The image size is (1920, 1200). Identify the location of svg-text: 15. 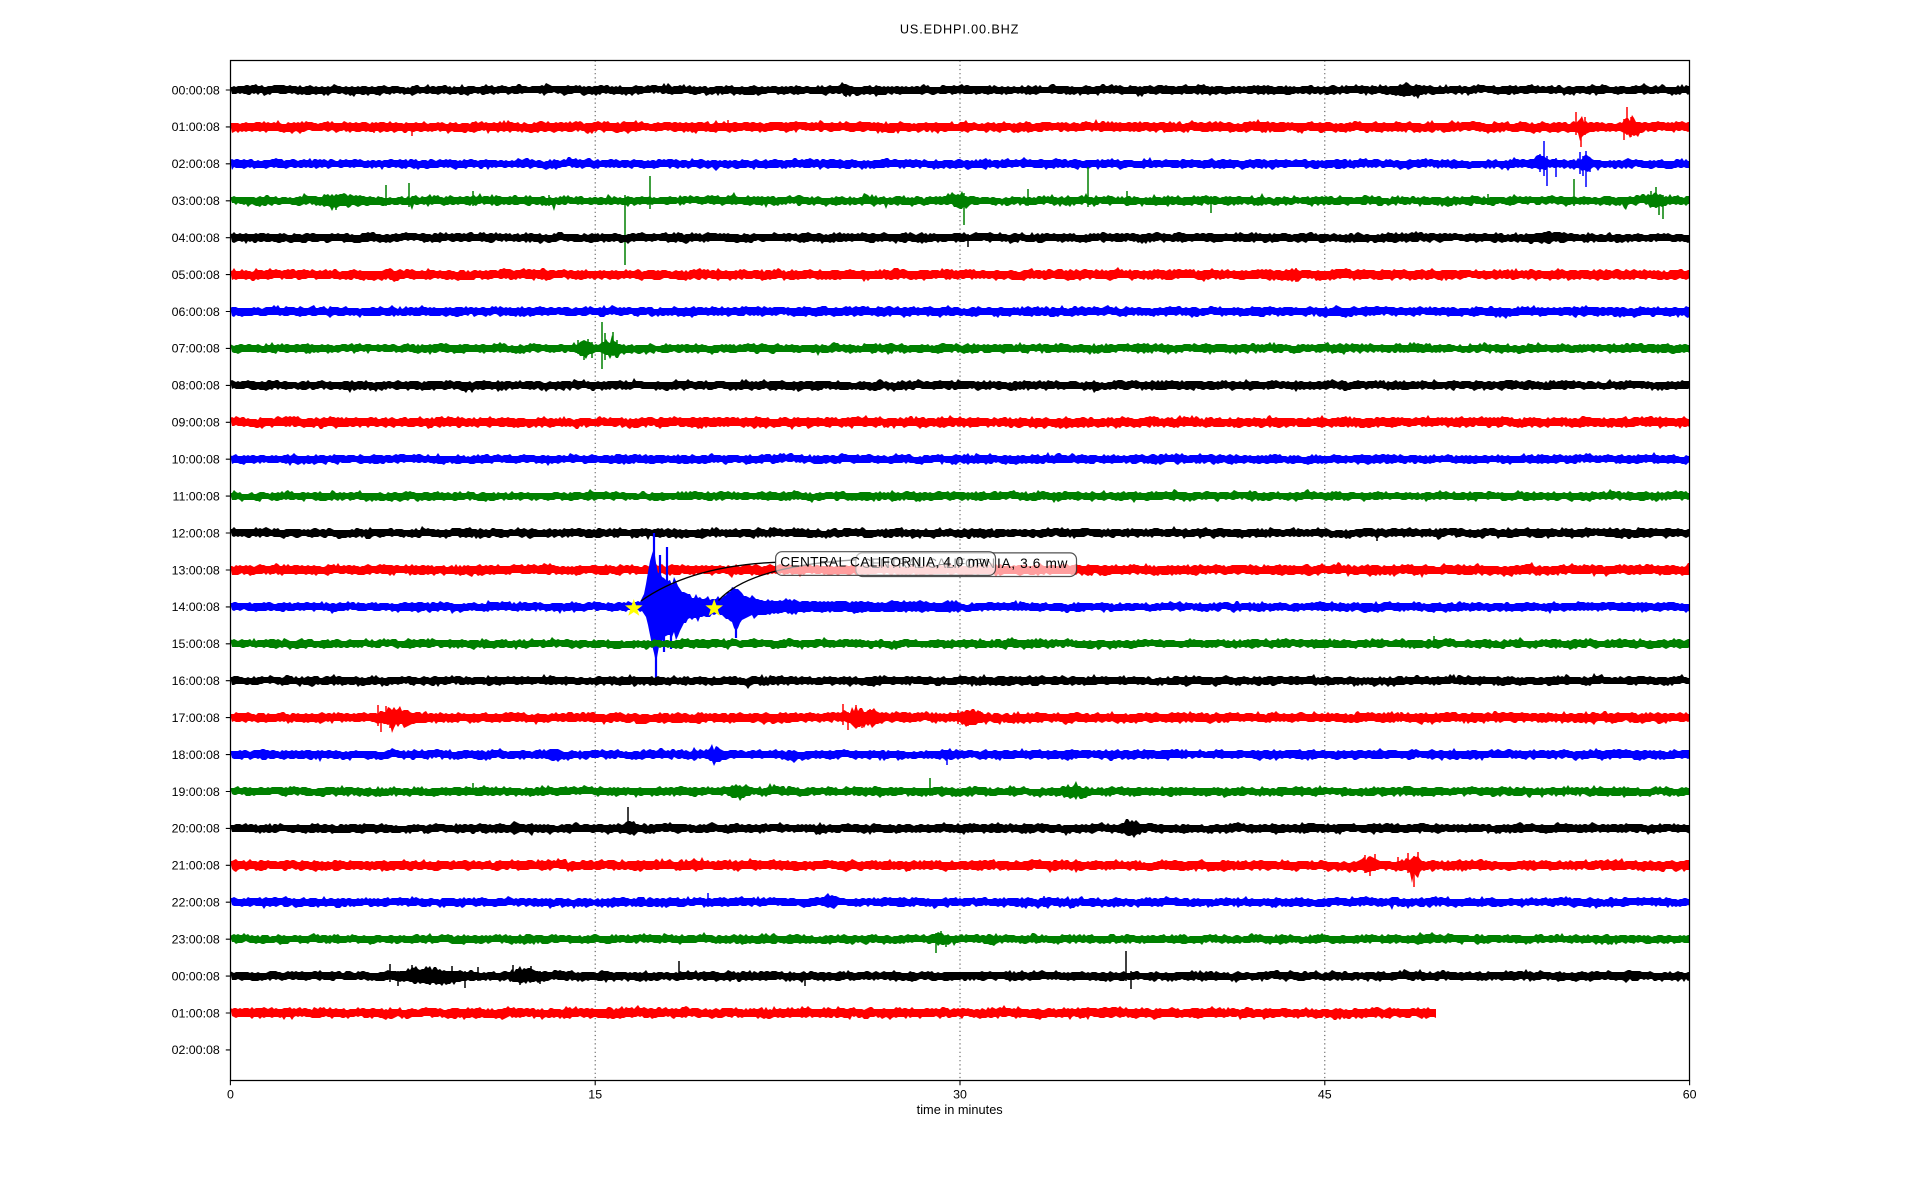
(595, 1095).